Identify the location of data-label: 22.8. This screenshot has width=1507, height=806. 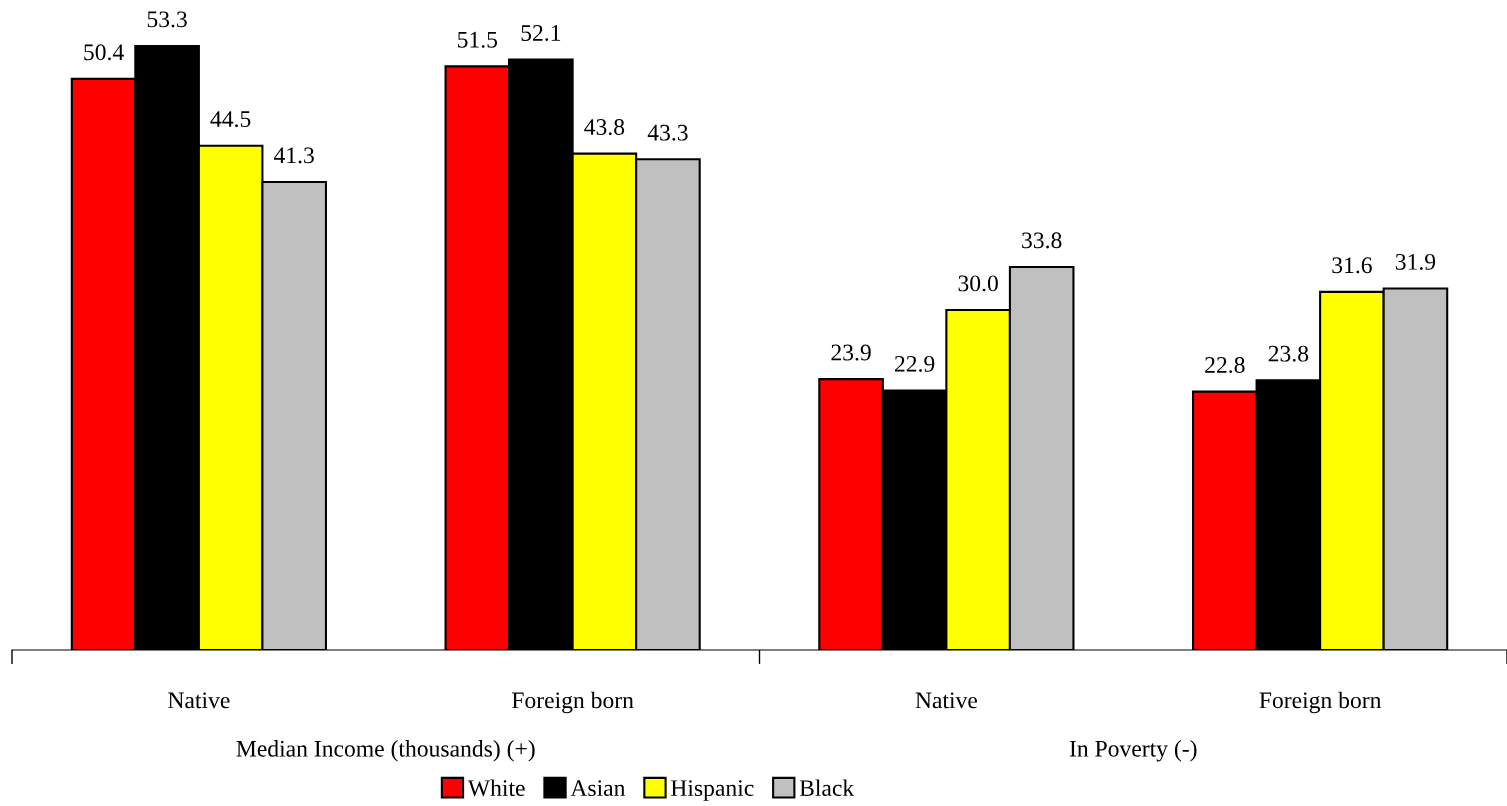
(1225, 365).